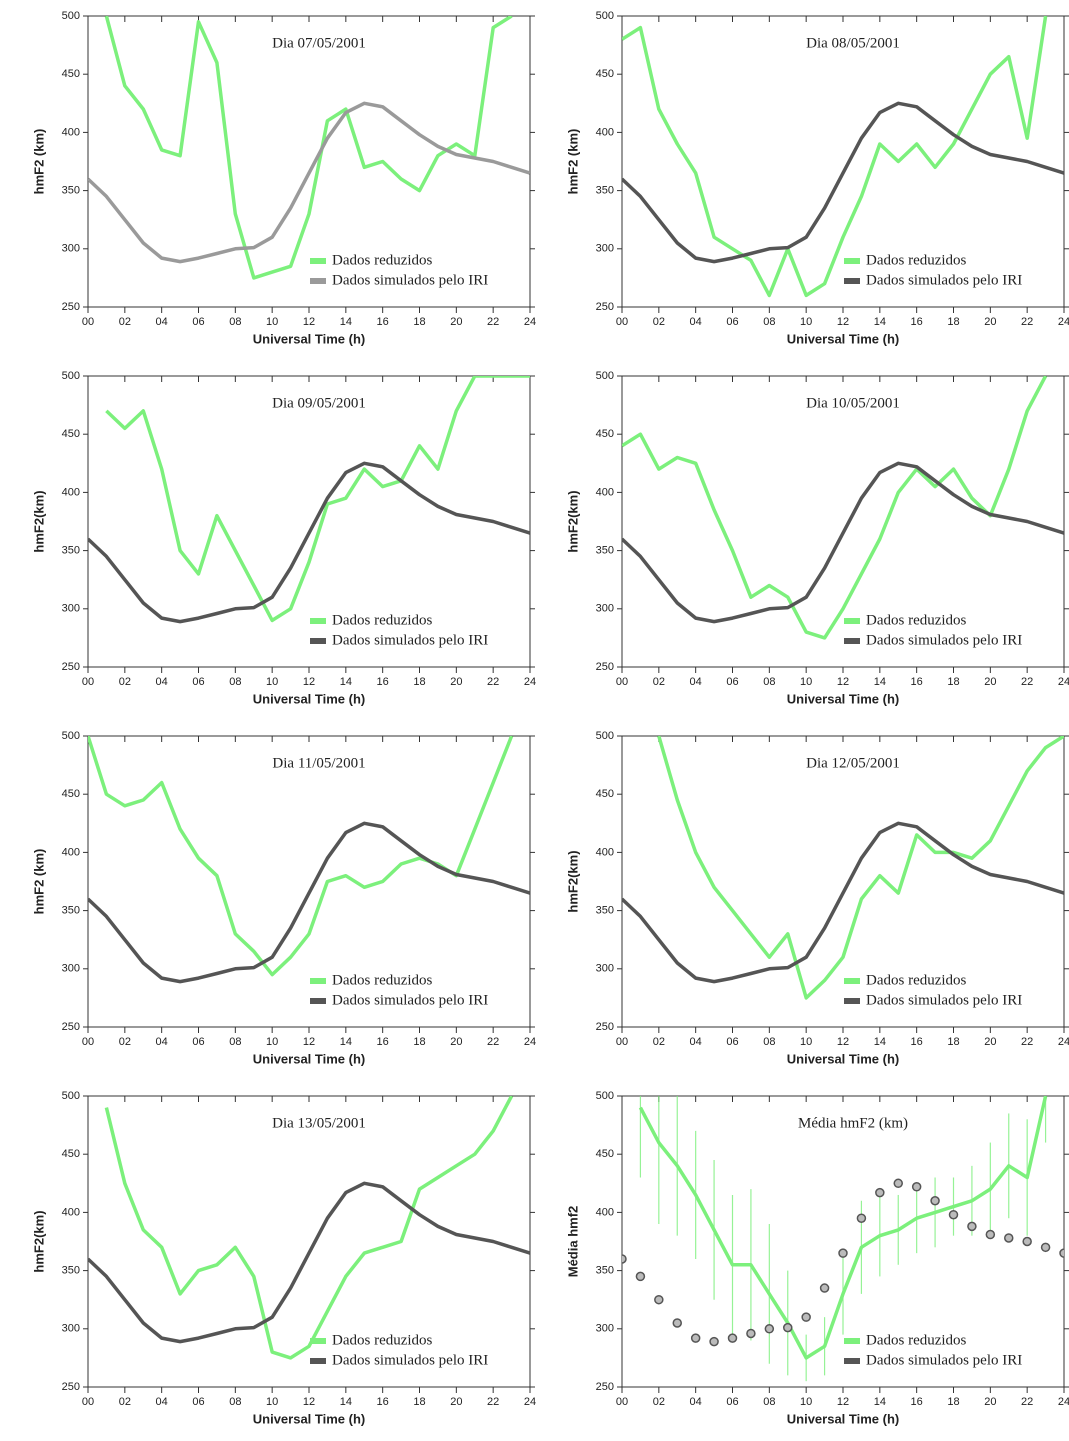  I want to click on chart-title: Dia 11/05/2001, so click(318, 763).